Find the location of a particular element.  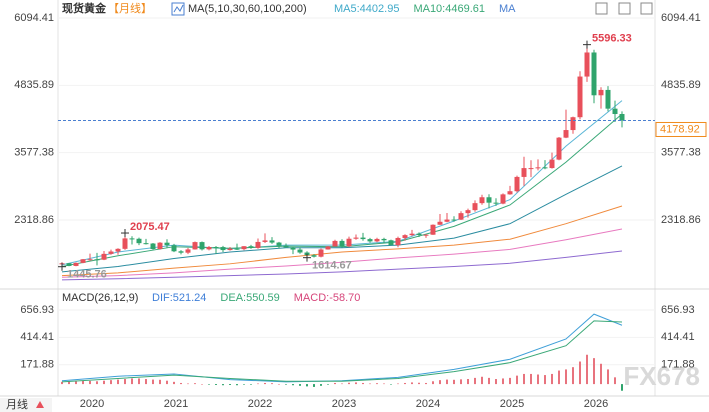

y-tick-label: 6094.41 is located at coordinates (34, 18).